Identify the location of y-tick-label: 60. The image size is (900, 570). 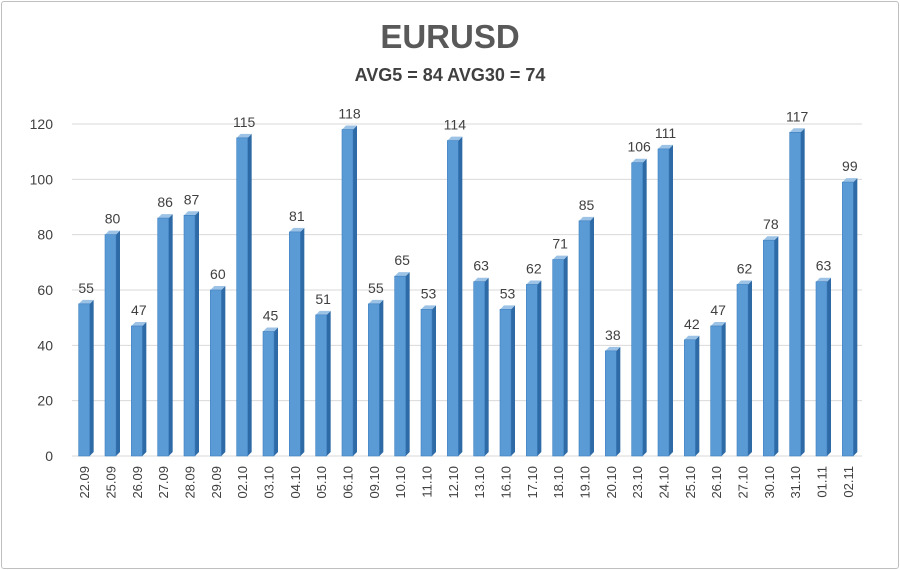
(45, 290).